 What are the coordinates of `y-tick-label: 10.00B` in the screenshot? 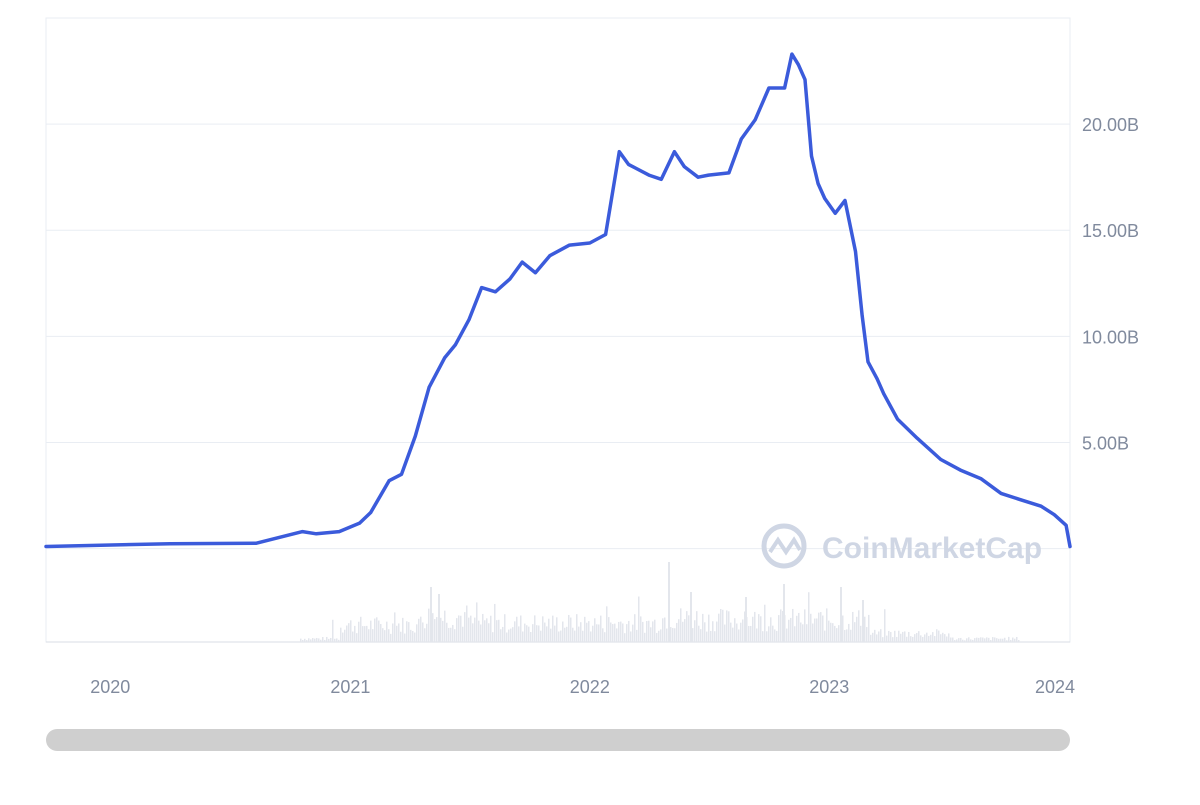 It's located at (1110, 337).